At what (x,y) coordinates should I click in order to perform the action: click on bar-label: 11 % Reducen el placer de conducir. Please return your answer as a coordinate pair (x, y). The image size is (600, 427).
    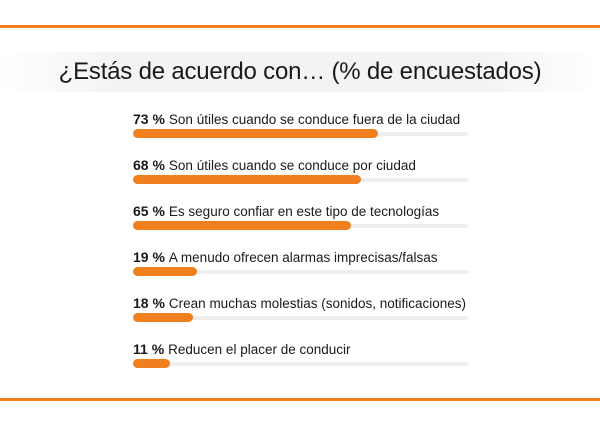
    Looking at the image, I should click on (242, 349).